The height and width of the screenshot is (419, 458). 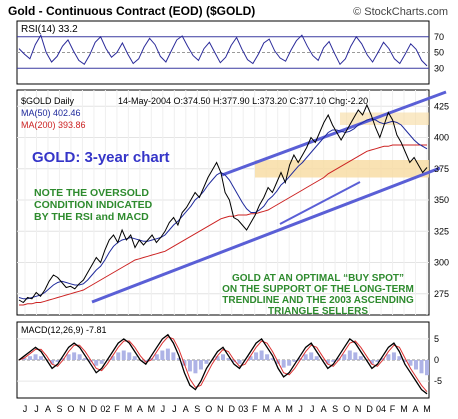 What do you see at coordinates (342, 169) in the screenshot?
I see `resistance-support-band` at bounding box center [342, 169].